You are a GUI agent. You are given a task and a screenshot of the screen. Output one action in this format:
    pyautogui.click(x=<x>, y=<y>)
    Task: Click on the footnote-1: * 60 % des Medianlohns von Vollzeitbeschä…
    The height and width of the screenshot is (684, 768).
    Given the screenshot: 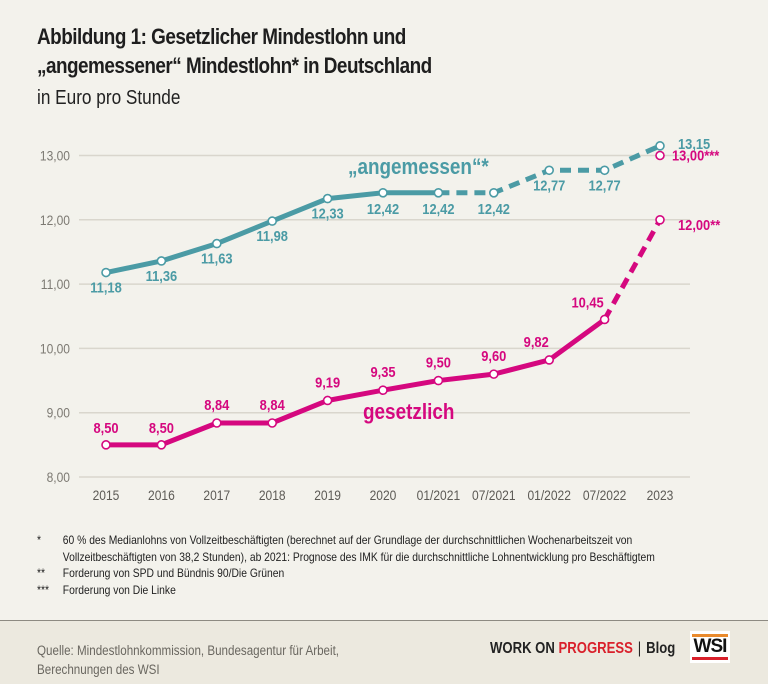 What is the action you would take?
    pyautogui.click(x=346, y=540)
    